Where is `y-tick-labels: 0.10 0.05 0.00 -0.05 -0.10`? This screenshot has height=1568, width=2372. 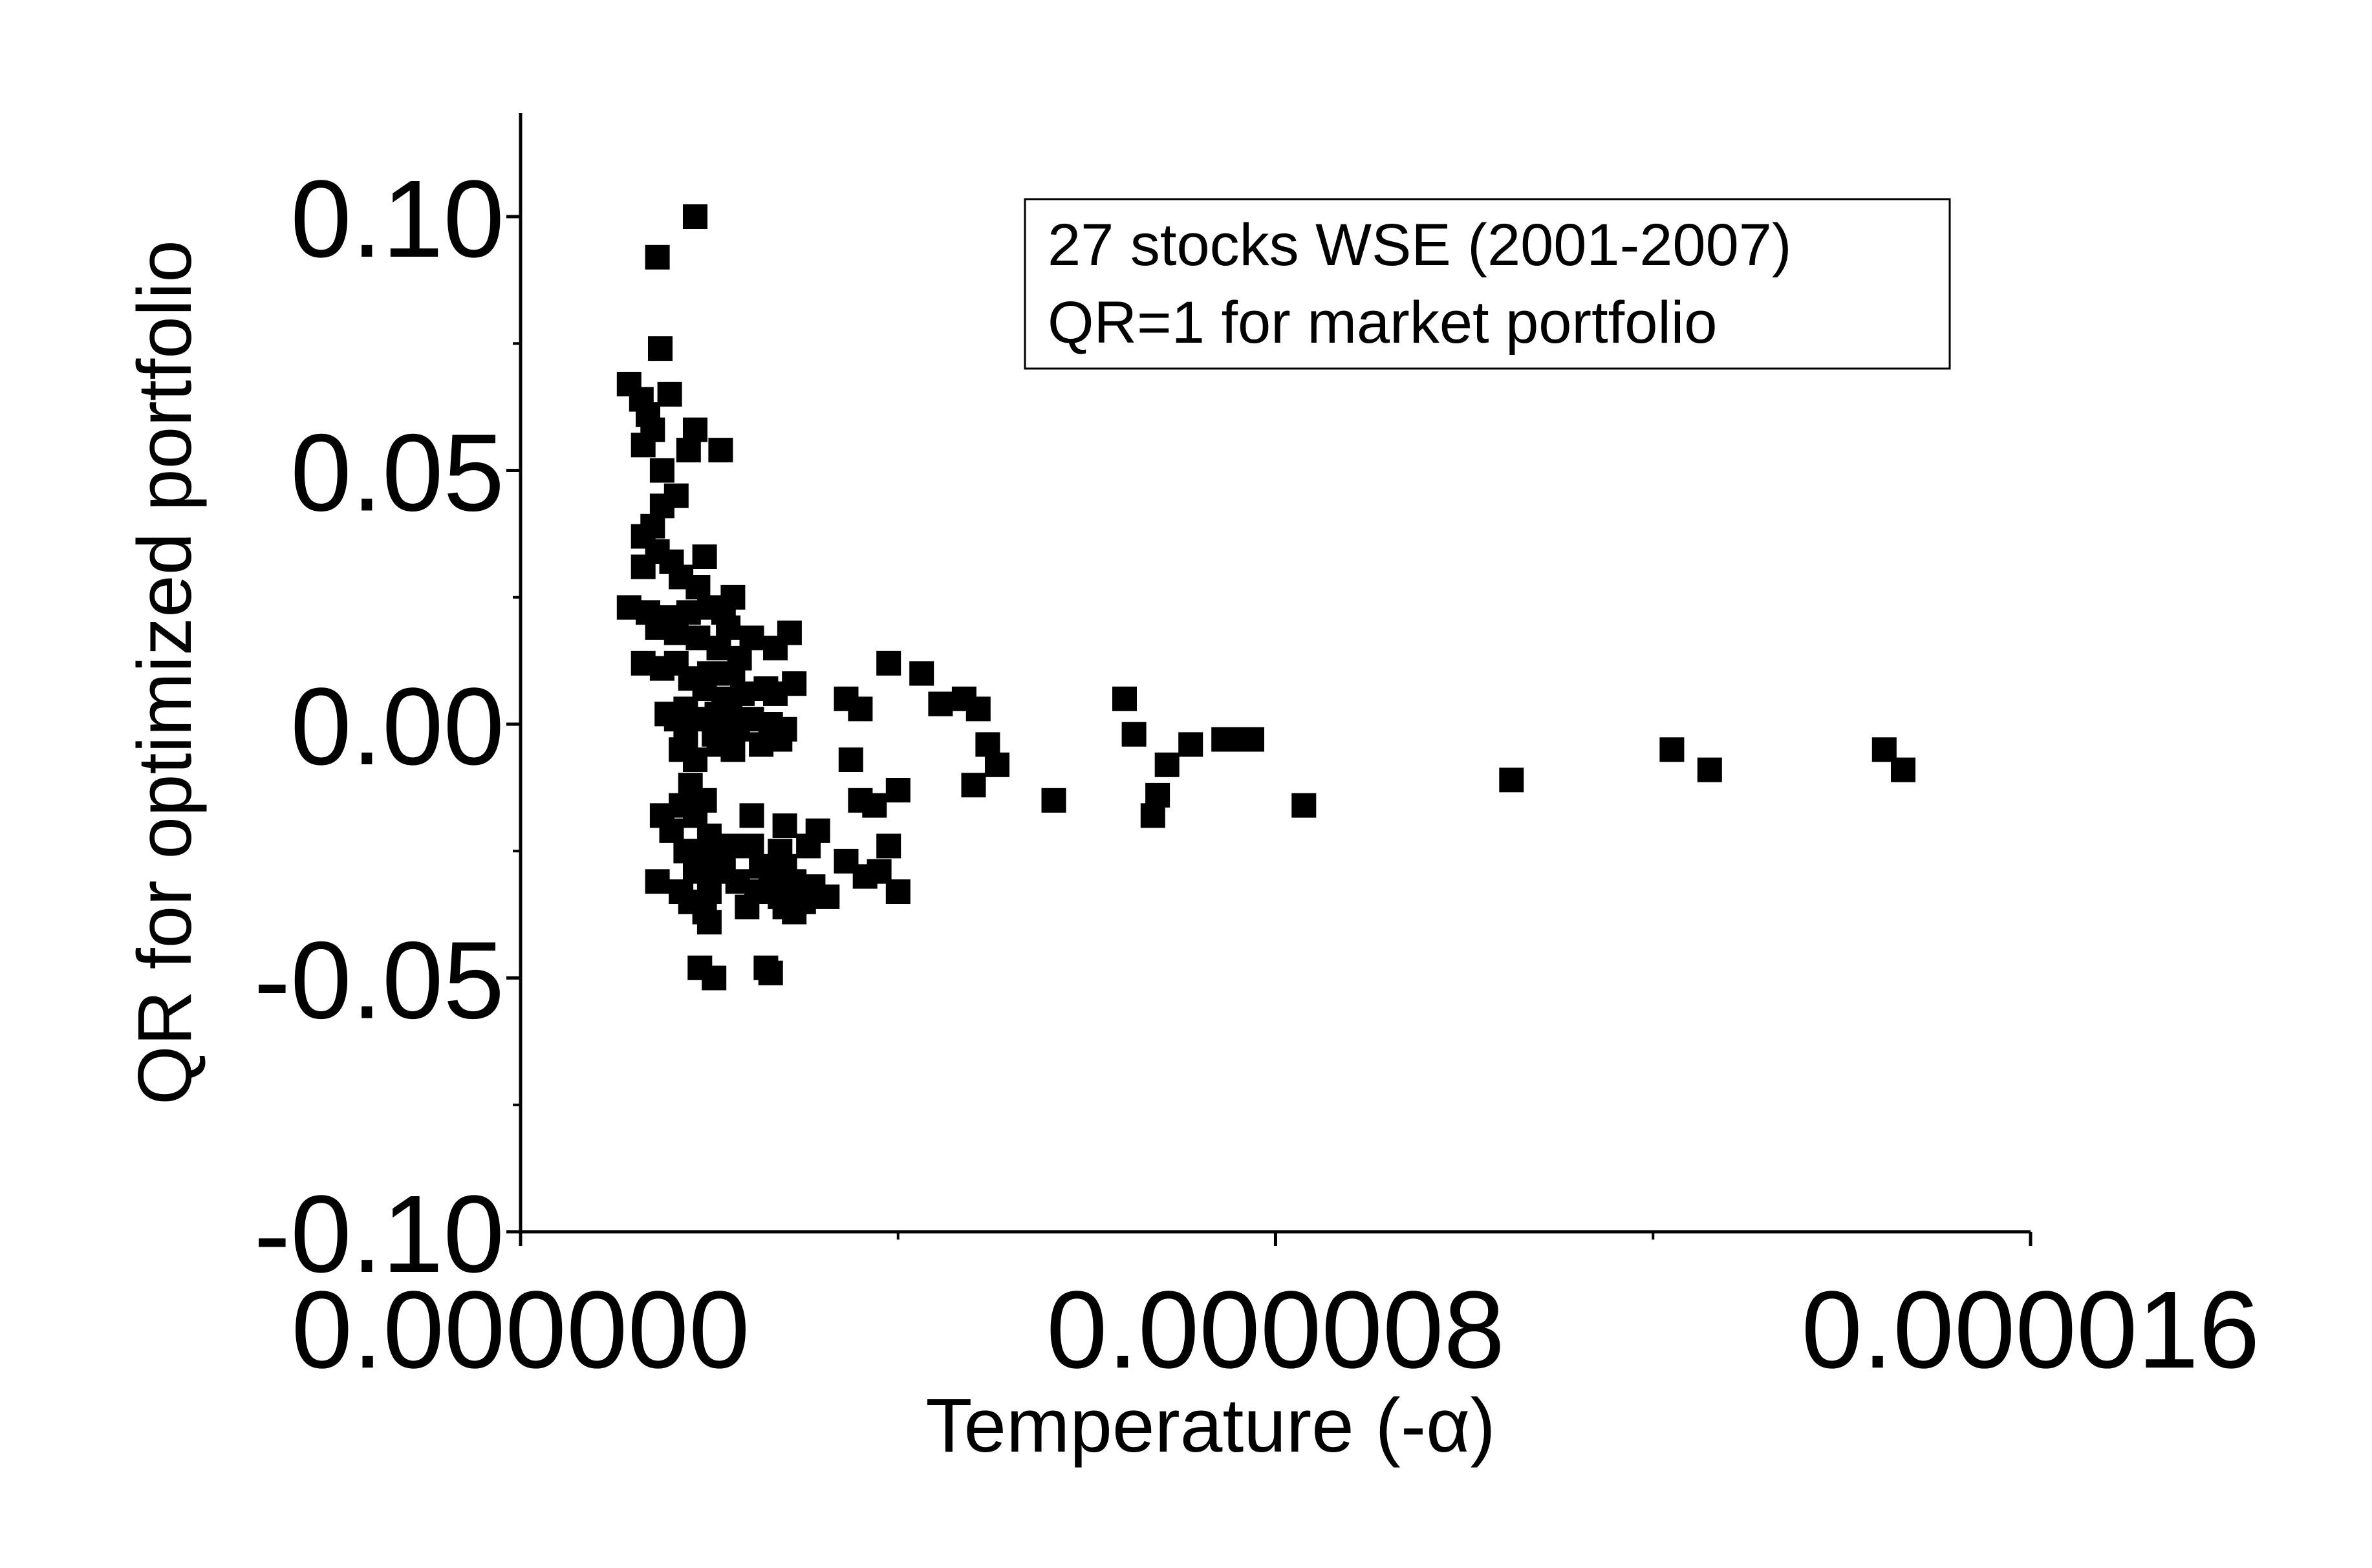 y-tick-labels: 0.10 0.05 0.00 -0.05 -0.10 is located at coordinates (379, 727).